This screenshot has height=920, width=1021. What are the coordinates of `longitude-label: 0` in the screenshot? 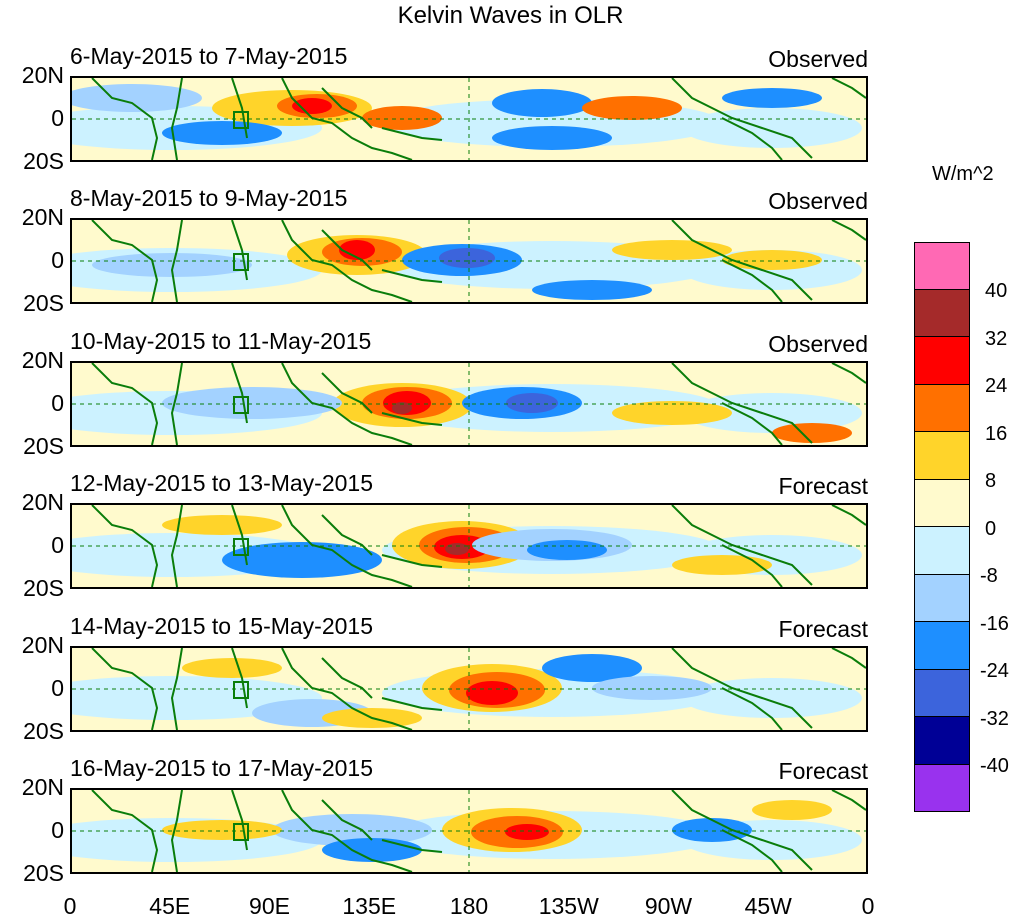 It's located at (868, 906).